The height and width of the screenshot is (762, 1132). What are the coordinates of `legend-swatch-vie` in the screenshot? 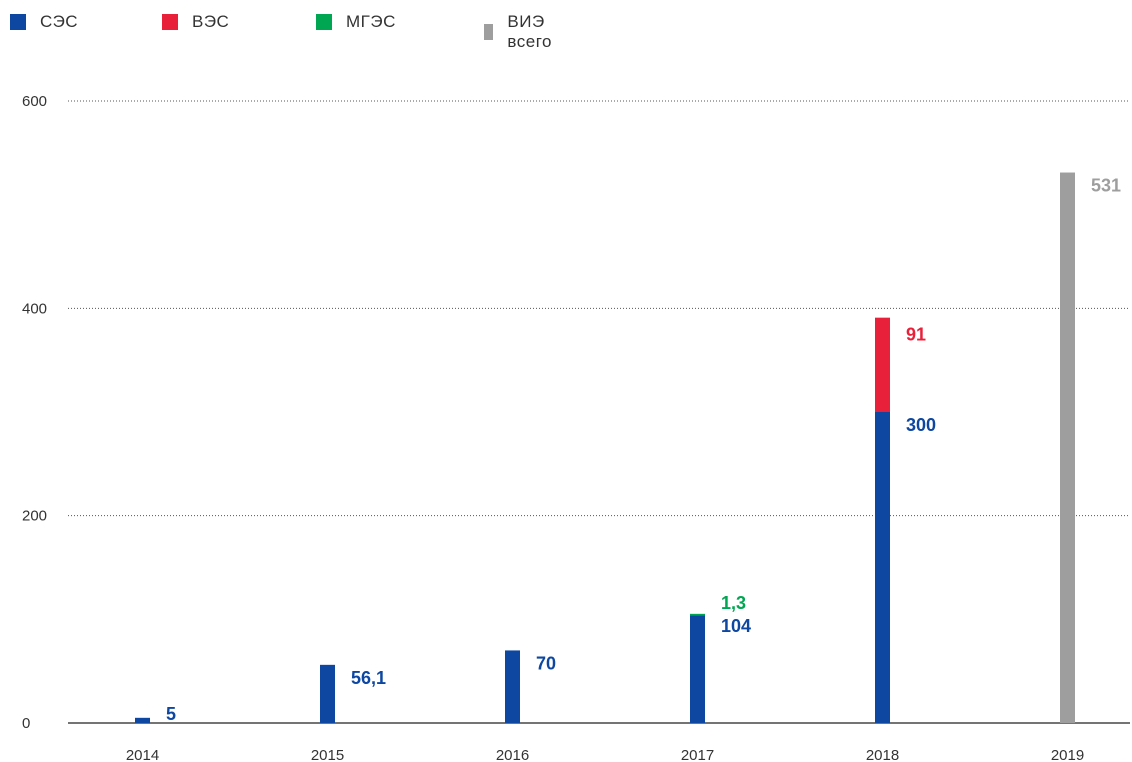 It's located at (489, 32).